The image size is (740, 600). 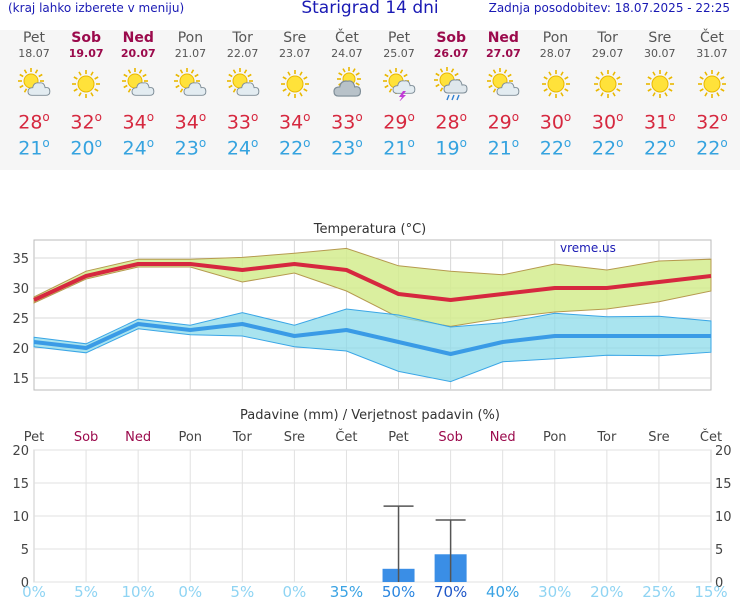 I want to click on day-date: 21.07, so click(x=190, y=53).